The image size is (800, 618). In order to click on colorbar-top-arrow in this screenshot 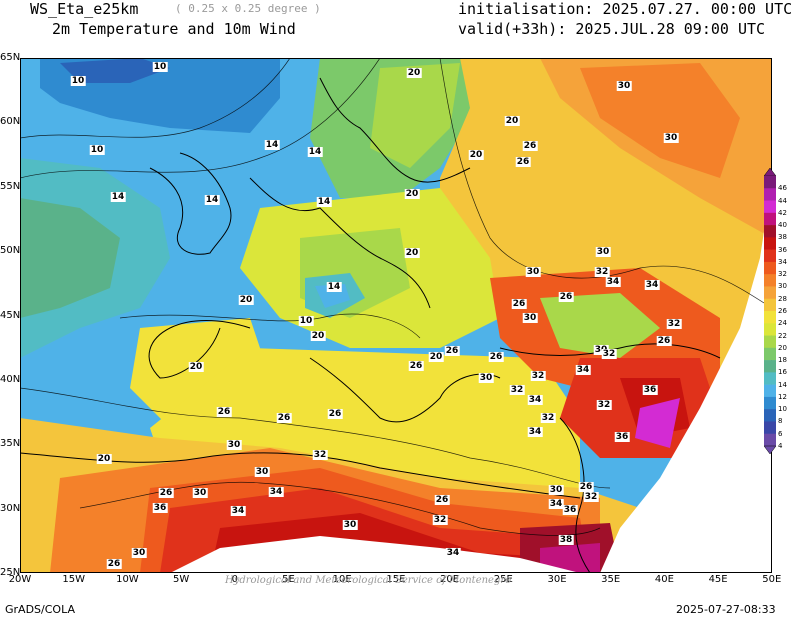, I will do `click(770, 172)`.